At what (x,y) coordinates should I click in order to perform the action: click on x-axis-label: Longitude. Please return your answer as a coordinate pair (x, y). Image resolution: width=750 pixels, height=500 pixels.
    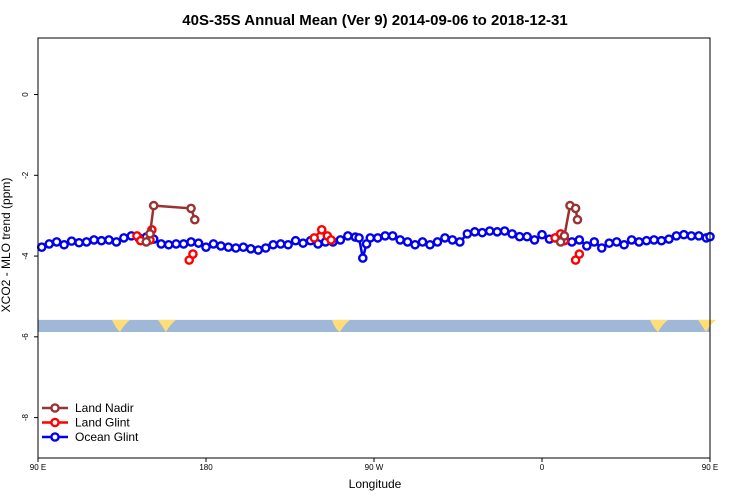
    Looking at the image, I should click on (375, 484).